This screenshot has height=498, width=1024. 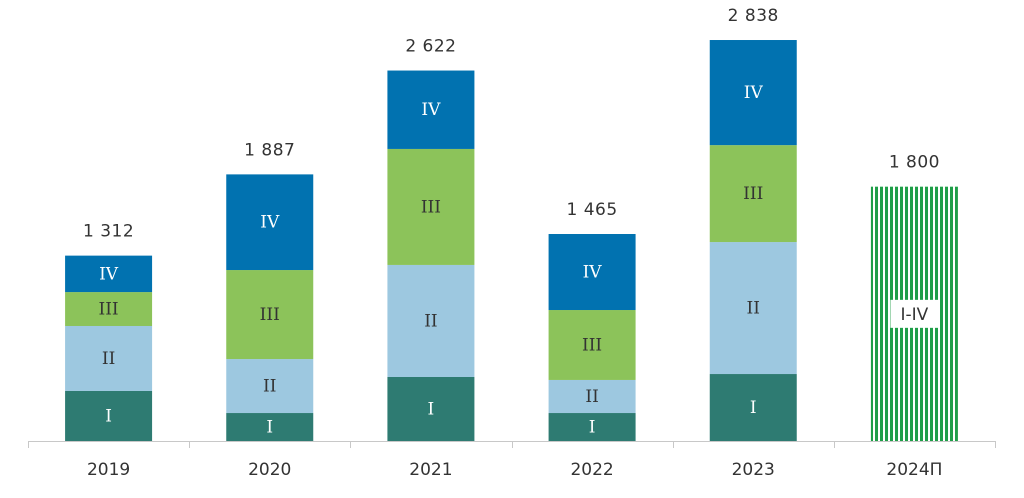 I want to click on total-label: 2 622, so click(x=430, y=47).